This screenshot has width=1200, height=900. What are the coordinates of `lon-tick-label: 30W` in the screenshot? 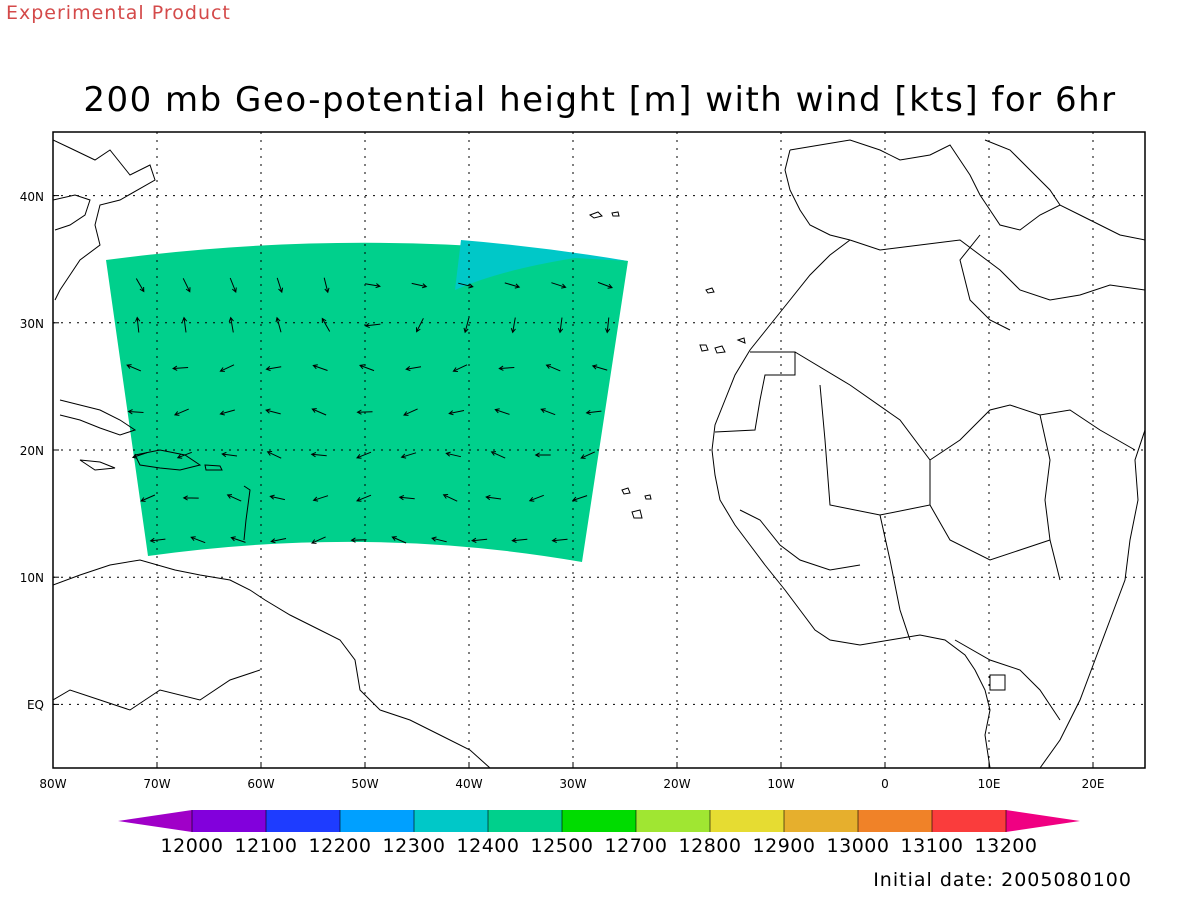 It's located at (572, 784).